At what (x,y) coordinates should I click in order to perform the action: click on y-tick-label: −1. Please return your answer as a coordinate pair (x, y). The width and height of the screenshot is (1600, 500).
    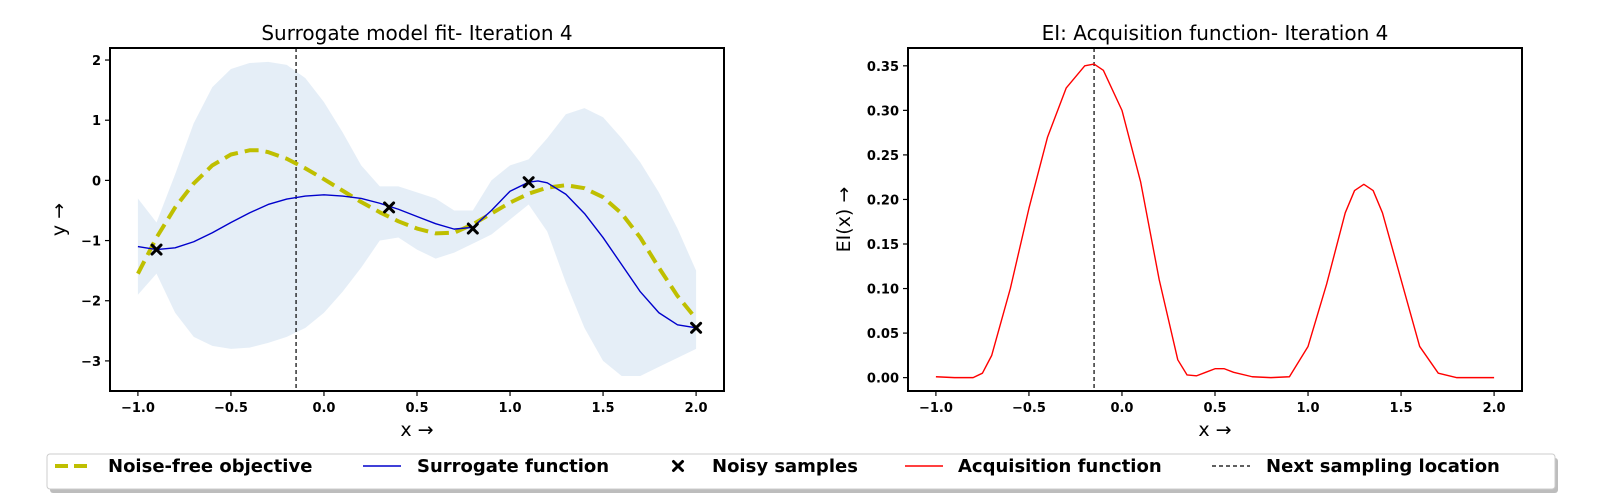
    Looking at the image, I should click on (91, 242).